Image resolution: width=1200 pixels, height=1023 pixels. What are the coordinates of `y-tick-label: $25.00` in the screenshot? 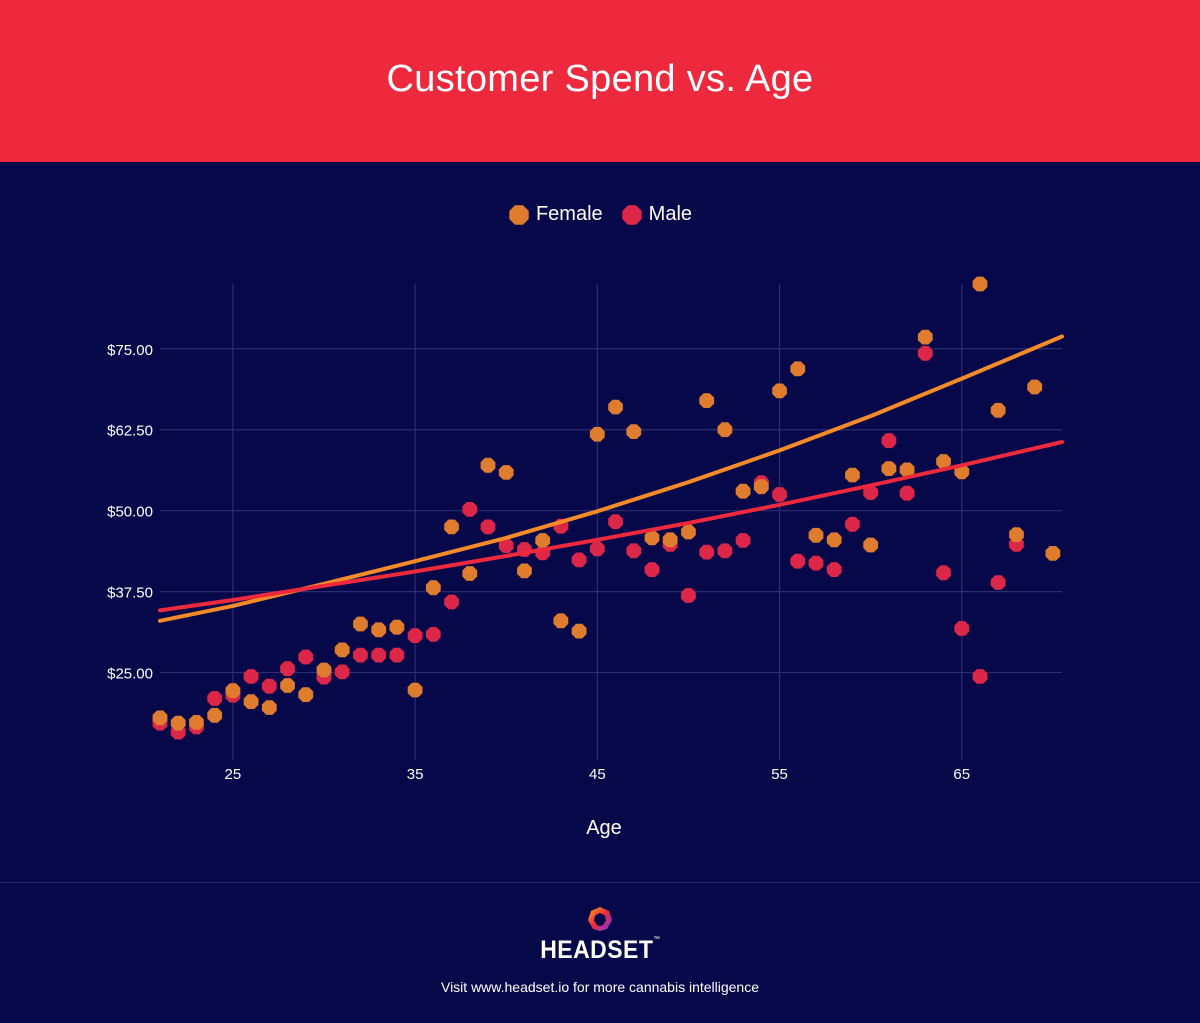 It's located at (130, 674).